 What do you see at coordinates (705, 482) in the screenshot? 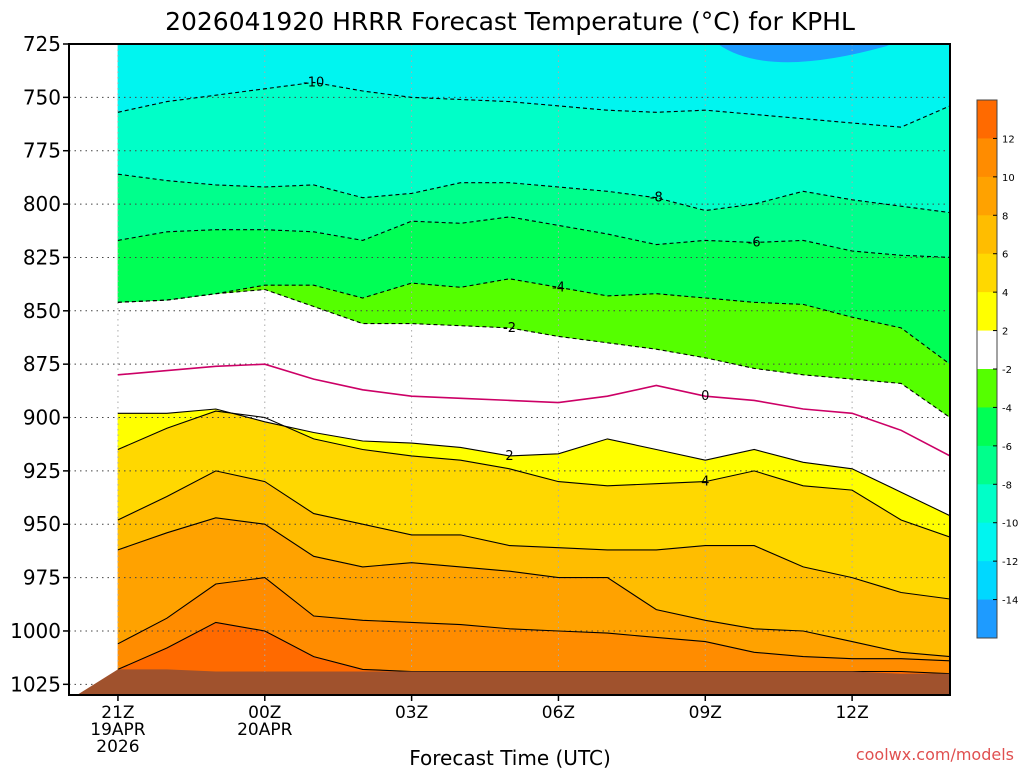
I see `contour-label-8: 4` at bounding box center [705, 482].